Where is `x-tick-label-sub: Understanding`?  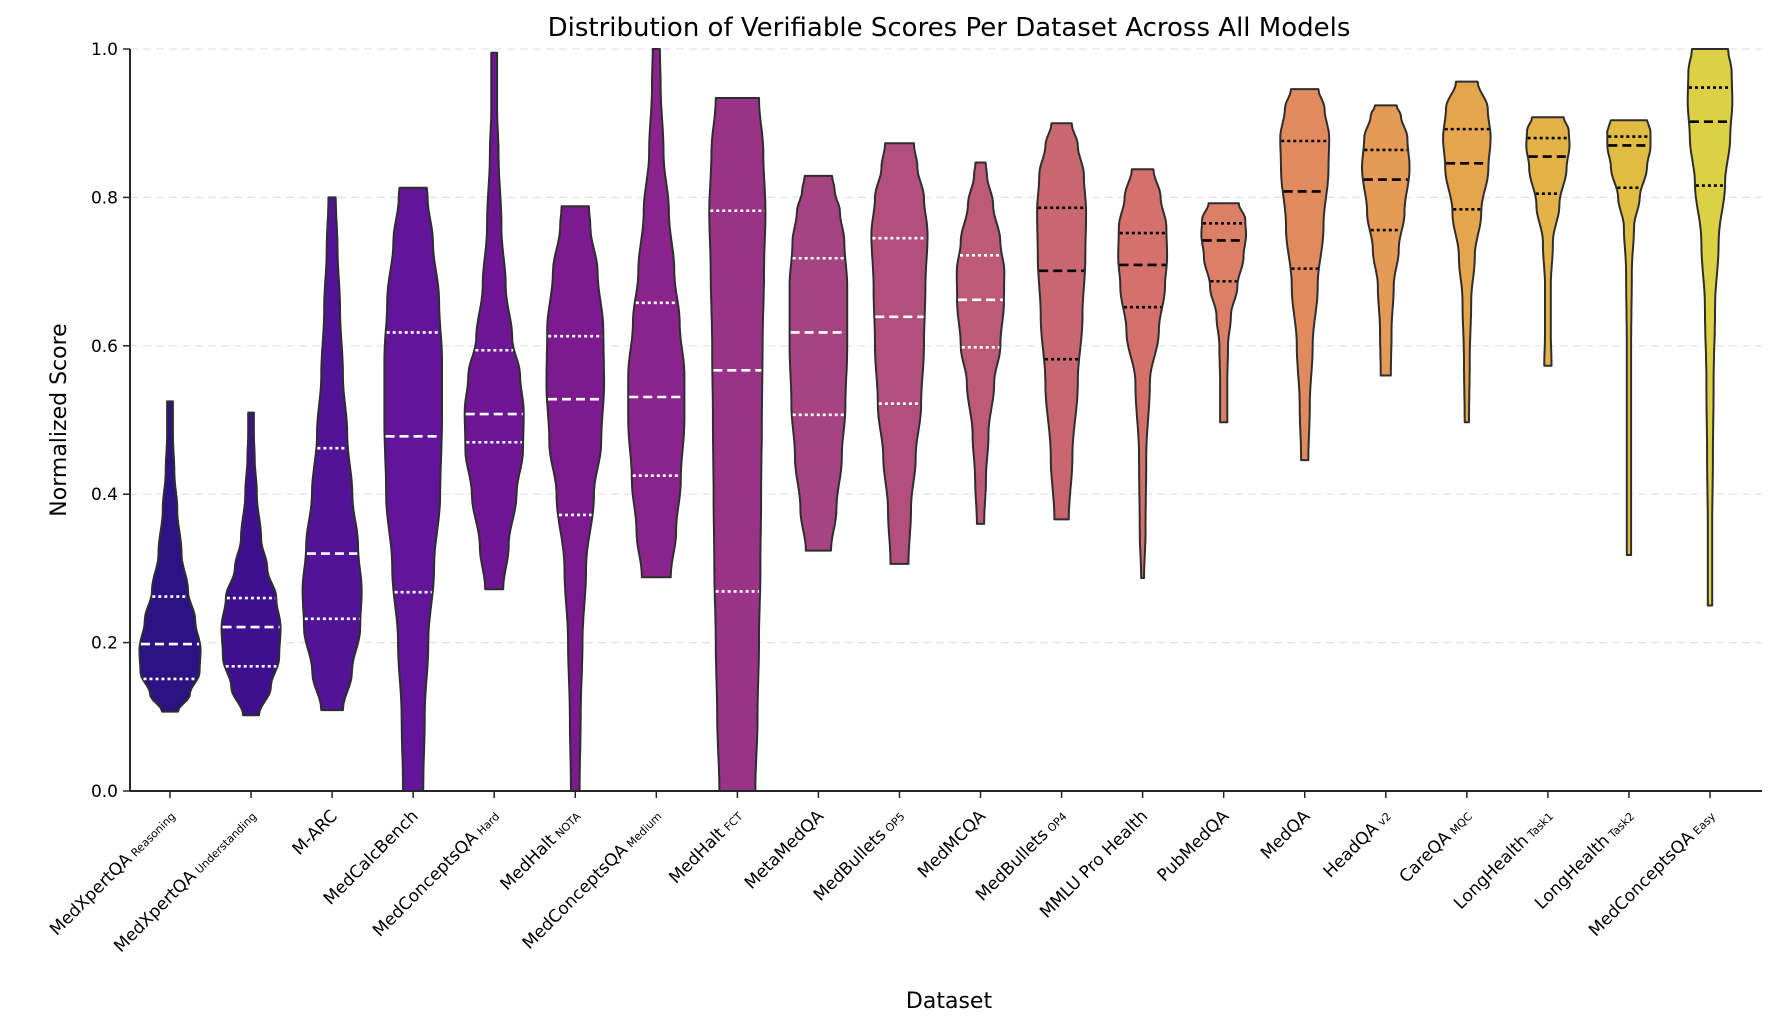 x-tick-label-sub: Understanding is located at coordinates (226, 843).